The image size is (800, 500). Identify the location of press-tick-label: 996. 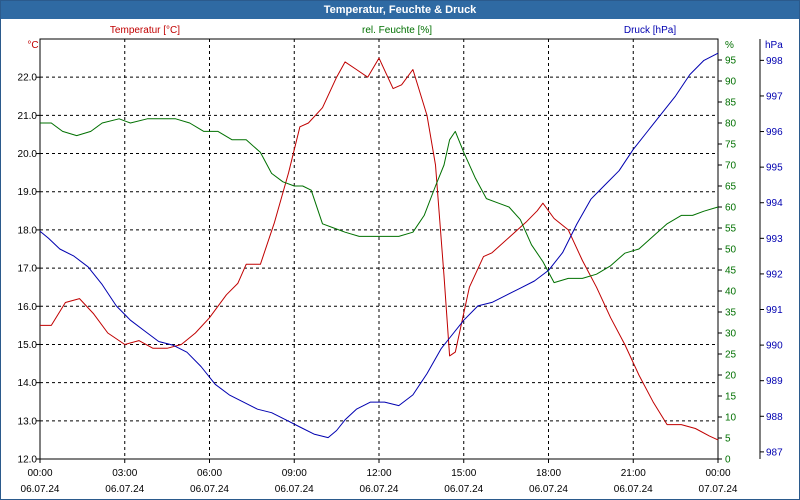
(774, 132).